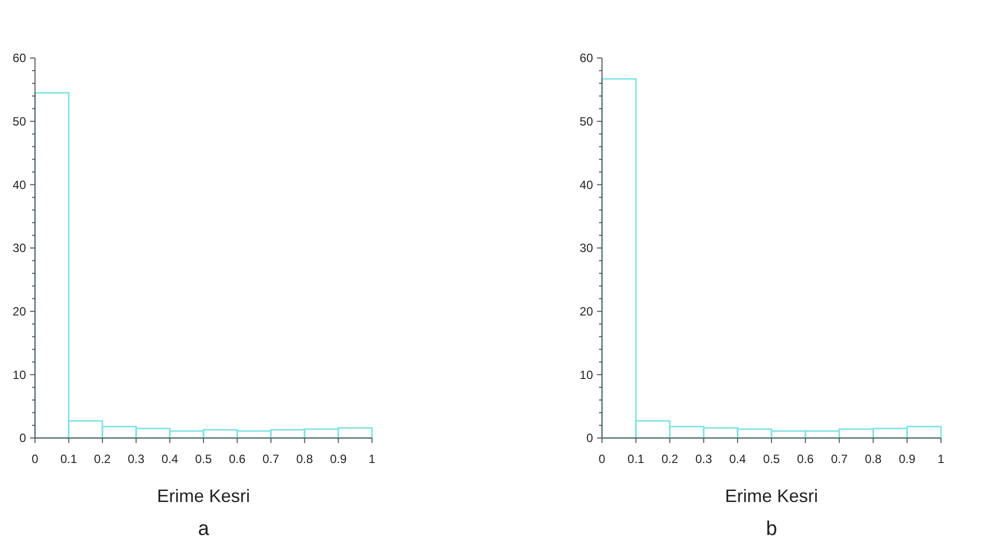 This screenshot has height=546, width=1000. I want to click on text: b, so click(772, 529).